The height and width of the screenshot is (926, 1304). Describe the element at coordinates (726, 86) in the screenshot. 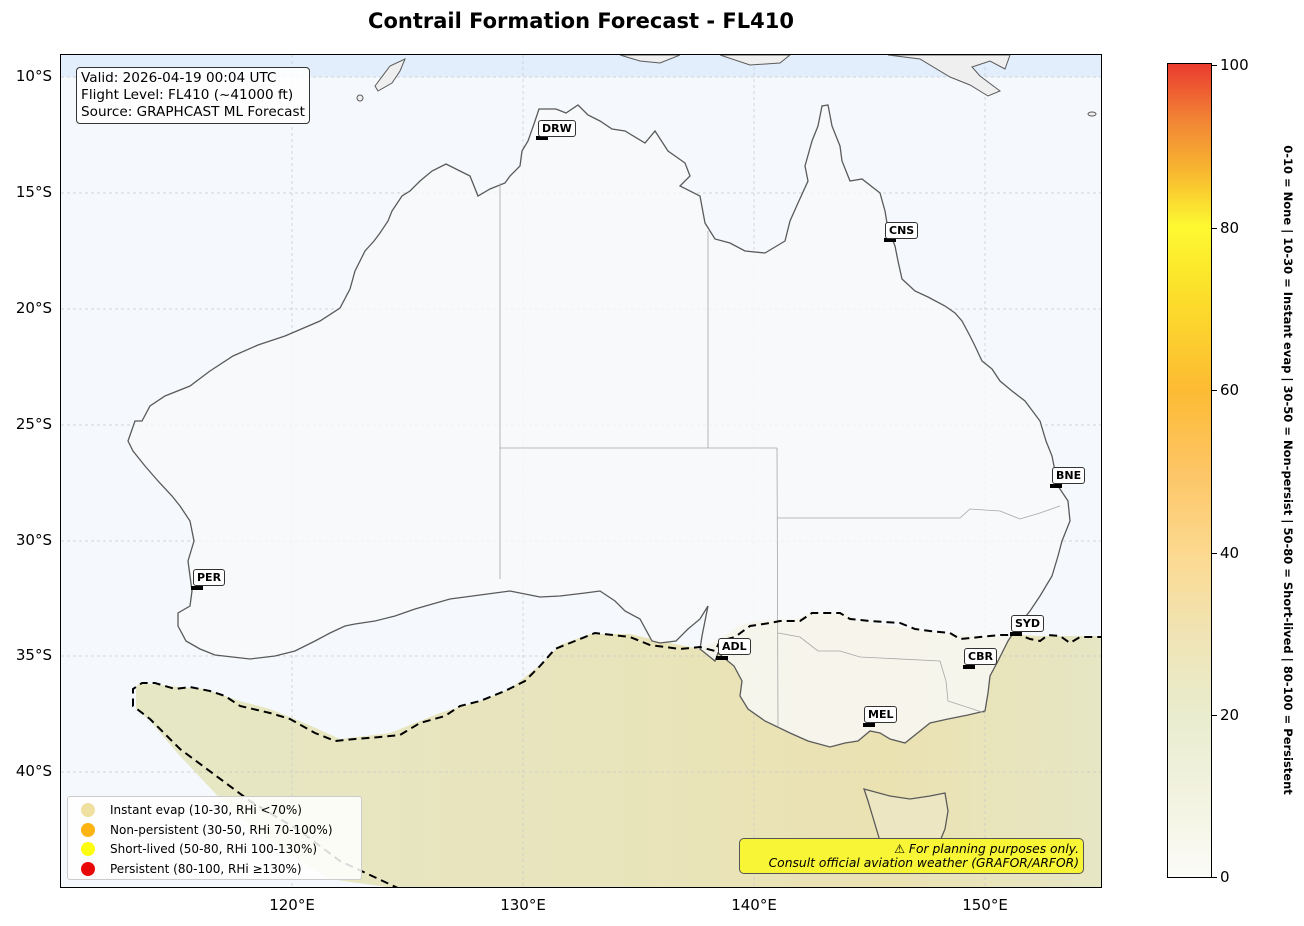

I see `north-islands` at that location.